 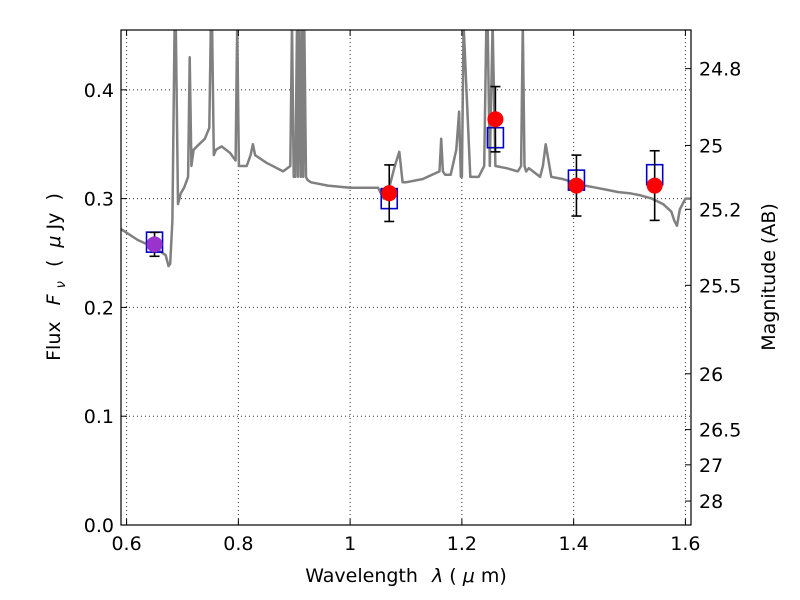 I want to click on x-axis-label-word: Wavelength, so click(x=361, y=576).